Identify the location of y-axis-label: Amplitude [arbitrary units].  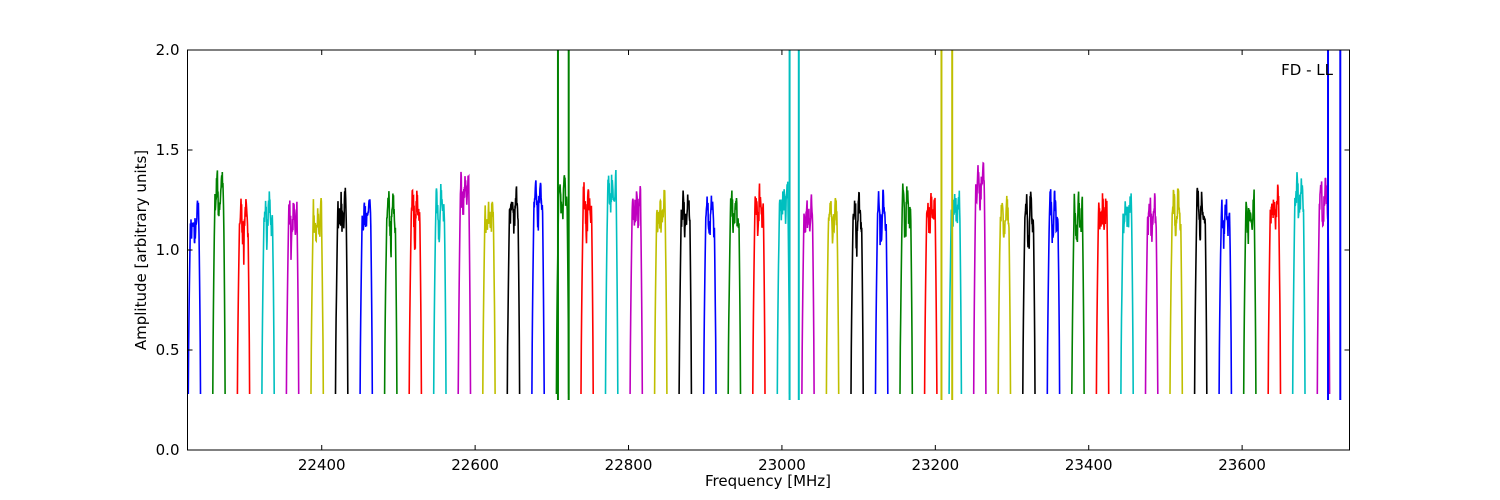
(141, 250).